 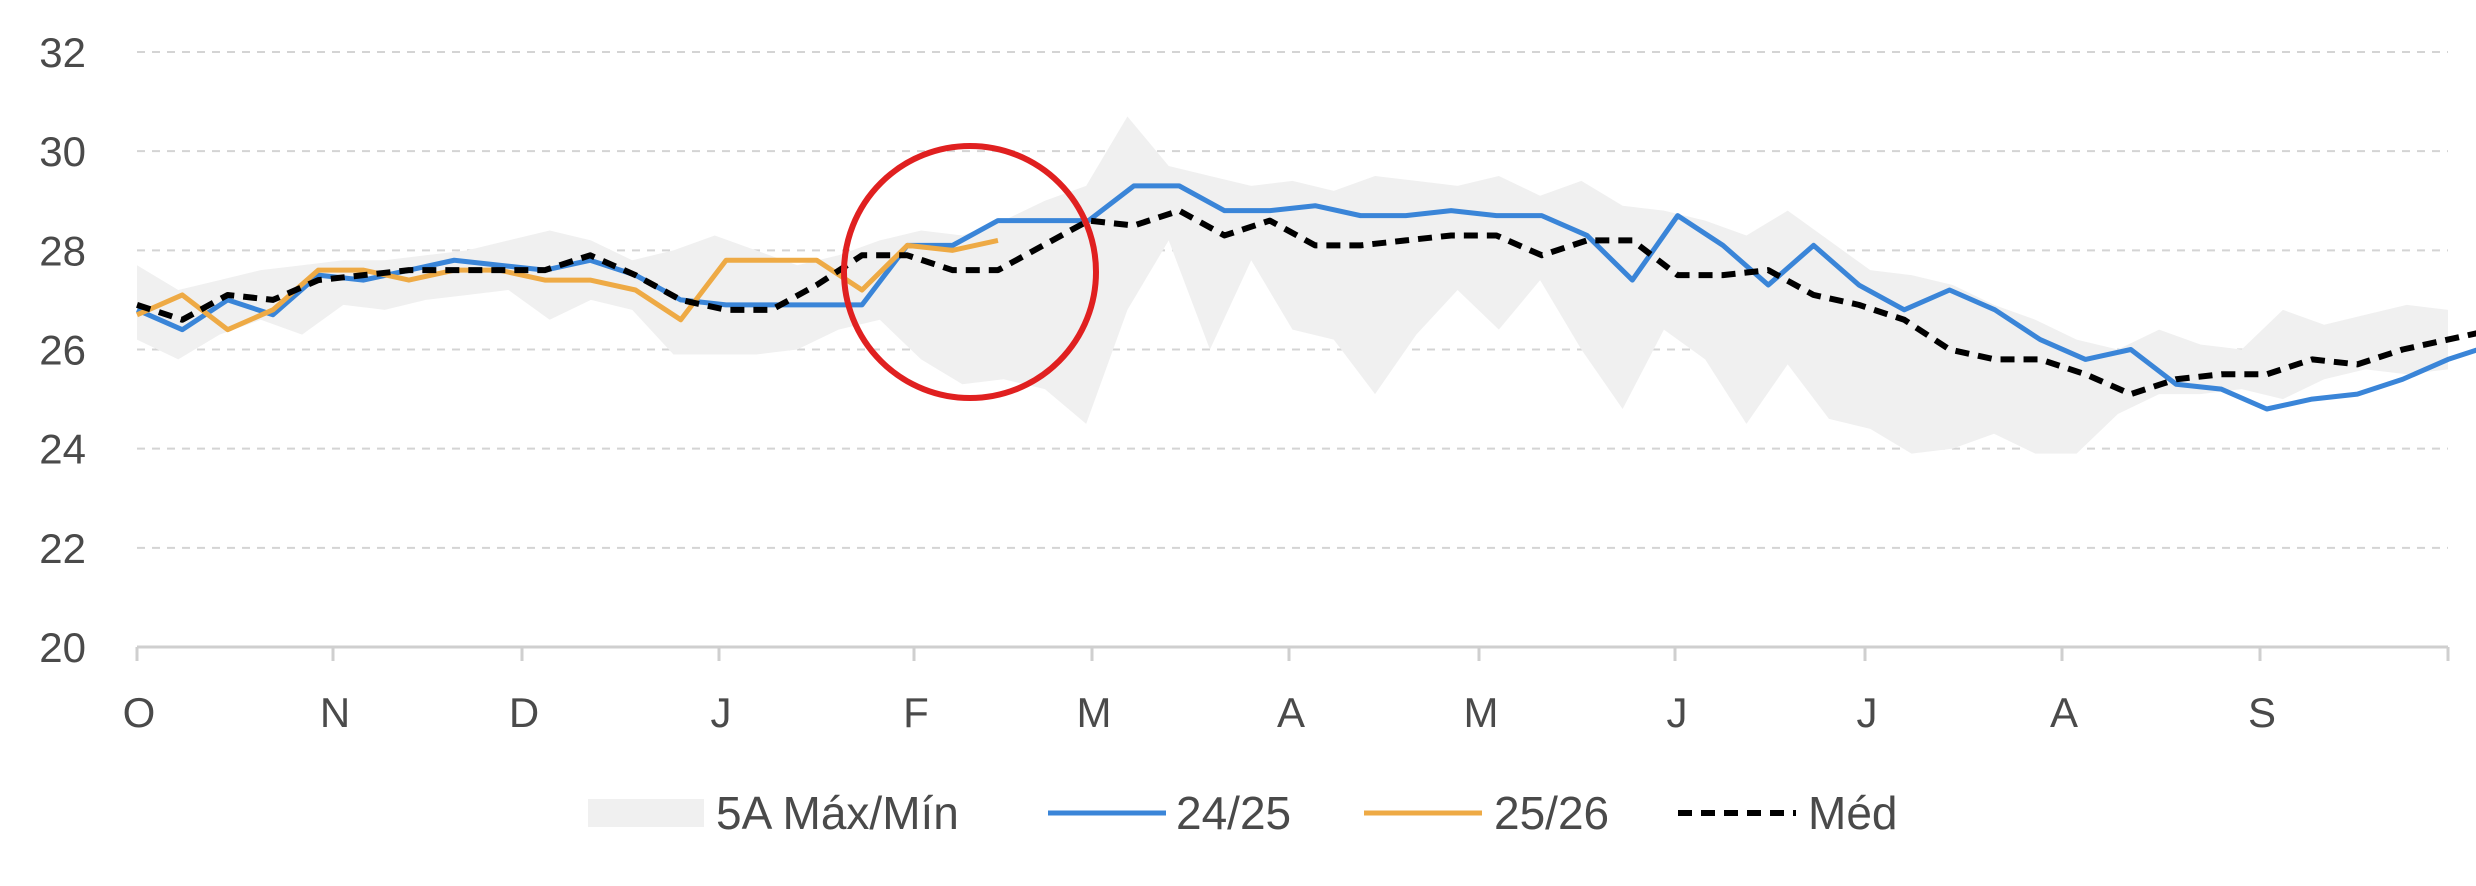 I want to click on y-tick-label: 30, so click(x=62, y=151).